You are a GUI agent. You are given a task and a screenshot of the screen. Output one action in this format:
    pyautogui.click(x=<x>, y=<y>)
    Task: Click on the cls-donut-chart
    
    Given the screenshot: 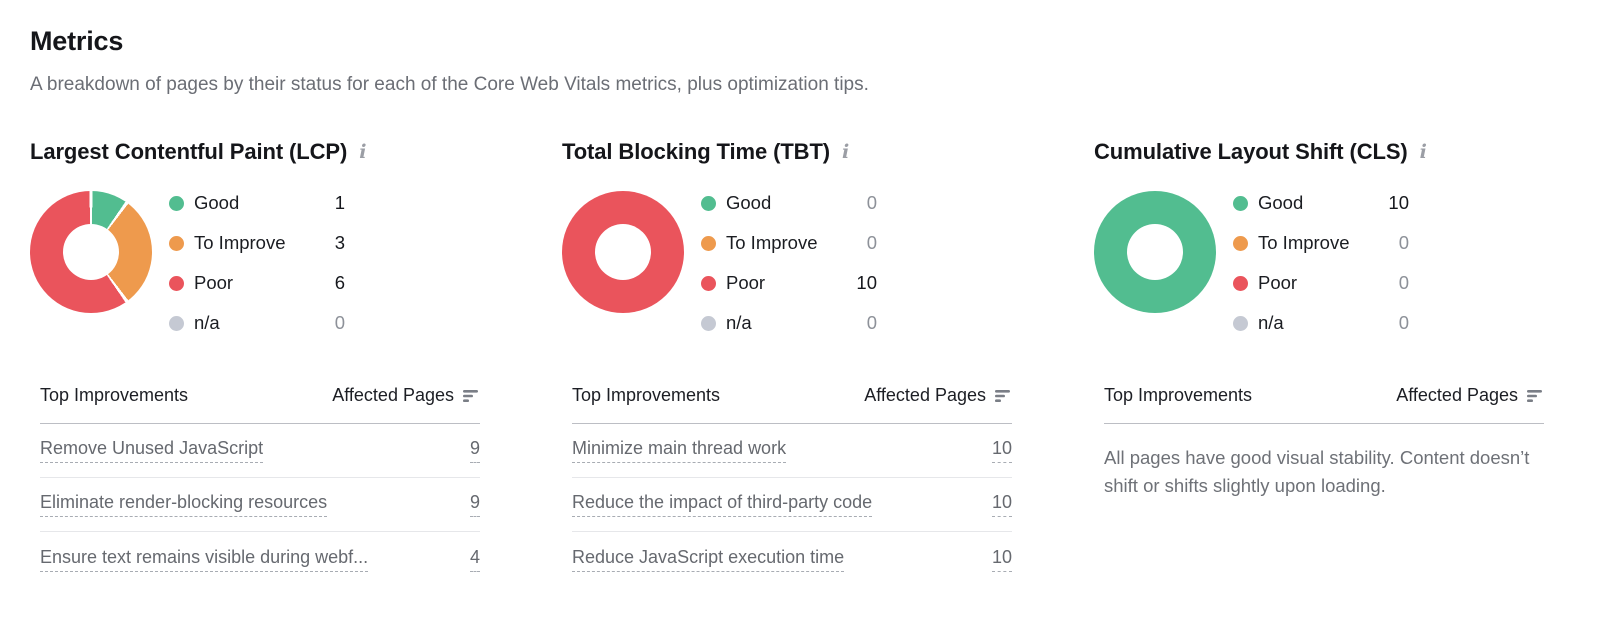 What is the action you would take?
    pyautogui.click(x=1155, y=252)
    